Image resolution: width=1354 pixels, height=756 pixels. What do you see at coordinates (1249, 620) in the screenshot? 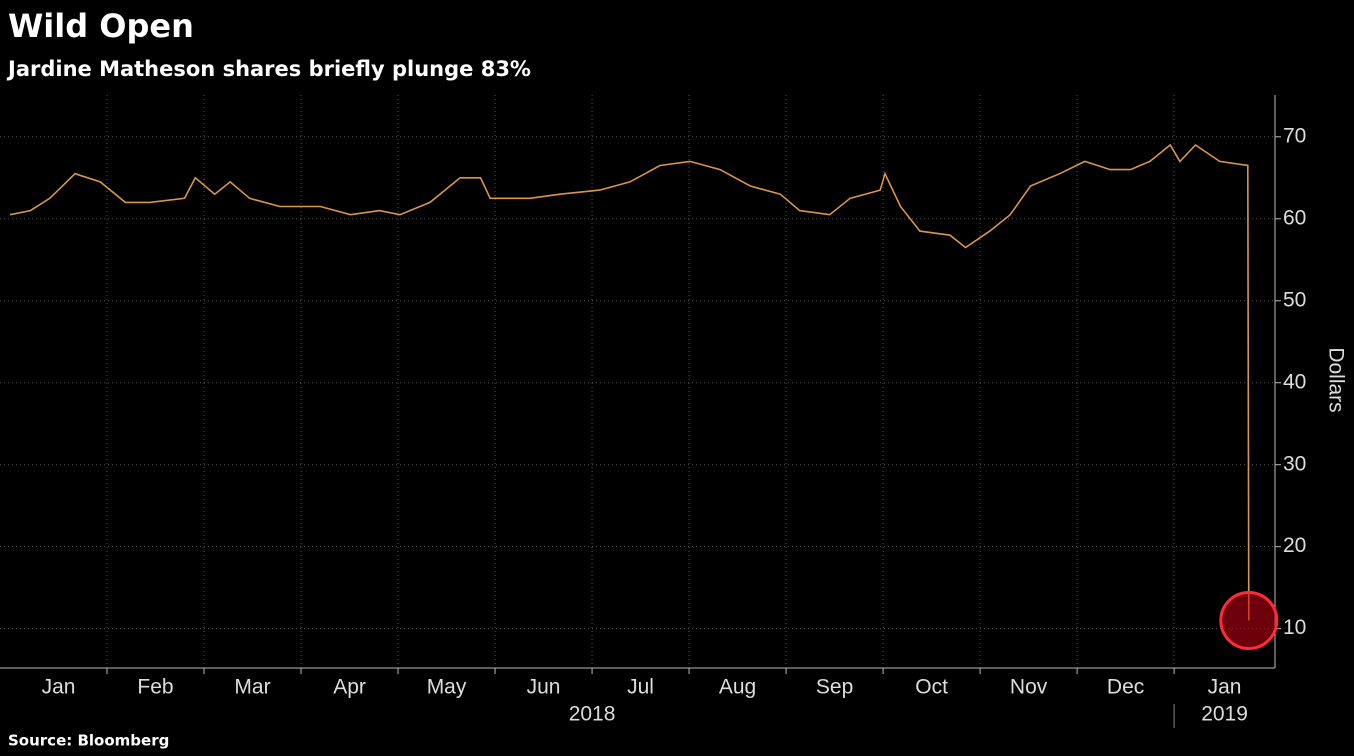
I see `low-highlight` at bounding box center [1249, 620].